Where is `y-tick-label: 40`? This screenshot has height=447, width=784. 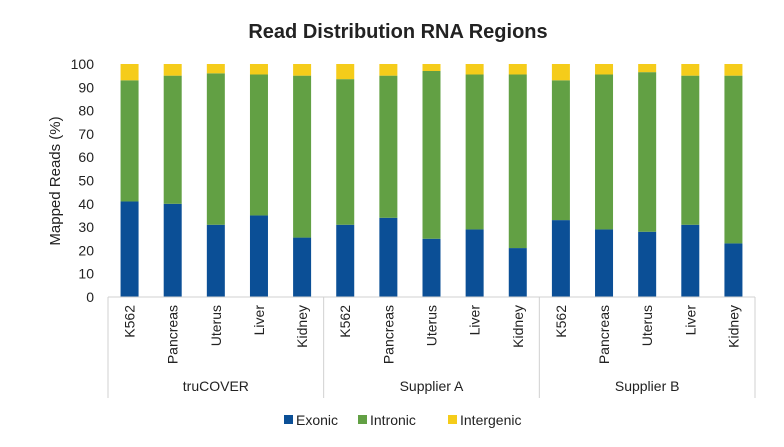
y-tick-label: 40 is located at coordinates (86, 204).